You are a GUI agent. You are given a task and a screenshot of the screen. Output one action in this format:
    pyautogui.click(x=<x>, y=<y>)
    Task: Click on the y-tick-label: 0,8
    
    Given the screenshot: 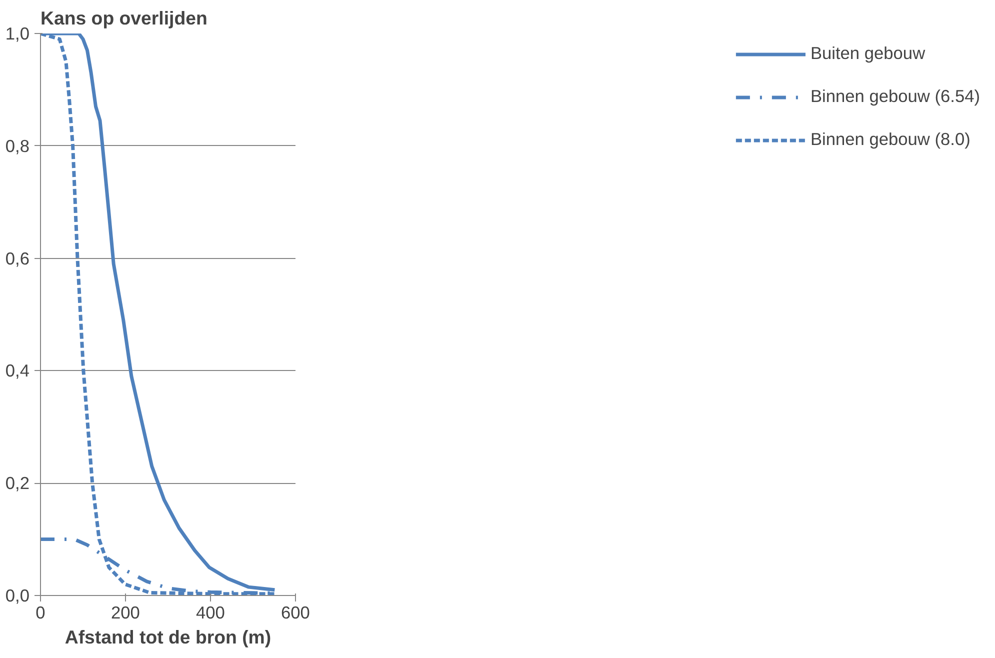 What is the action you would take?
    pyautogui.click(x=17, y=146)
    